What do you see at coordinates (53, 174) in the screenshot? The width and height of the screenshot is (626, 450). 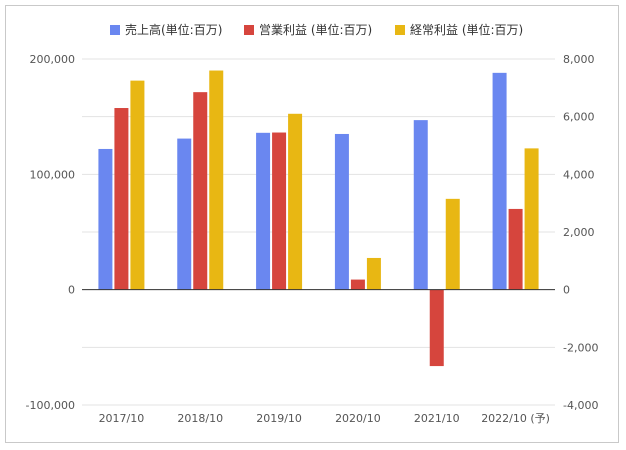 I see `left-tick-label: 100,000` at bounding box center [53, 174].